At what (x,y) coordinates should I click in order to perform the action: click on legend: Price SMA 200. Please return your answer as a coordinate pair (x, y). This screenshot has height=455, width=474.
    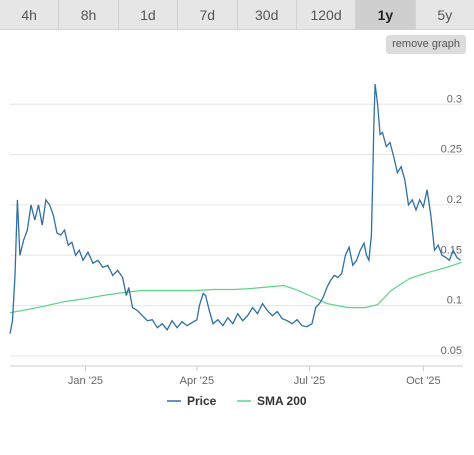
    Looking at the image, I should click on (237, 401).